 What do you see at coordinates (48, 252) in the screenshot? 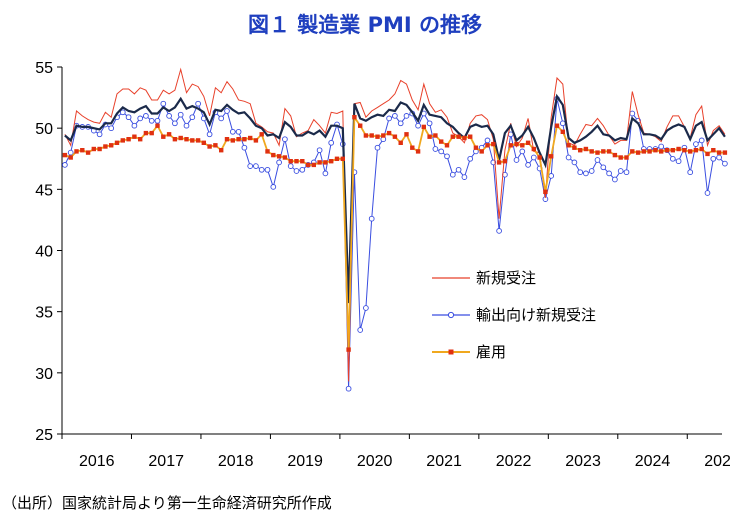
I see `y-axis-ticks: 25 30 35 40 45 50 55` at bounding box center [48, 252].